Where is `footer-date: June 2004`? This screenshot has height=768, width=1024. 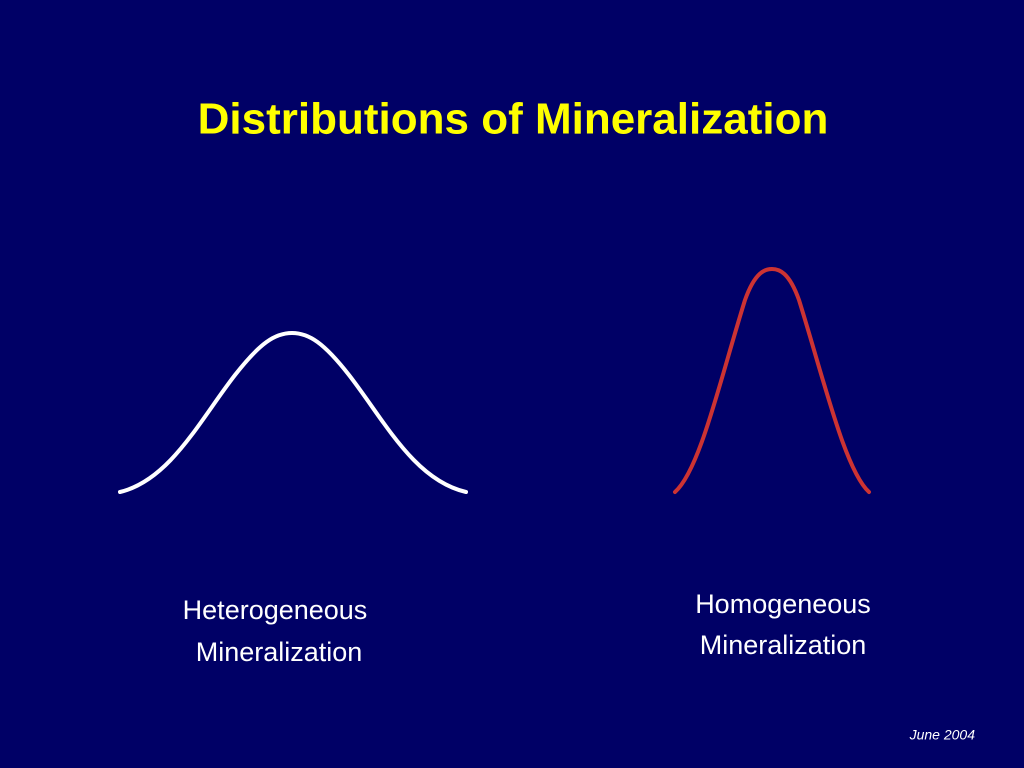
footer-date: June 2004 is located at coordinates (942, 735).